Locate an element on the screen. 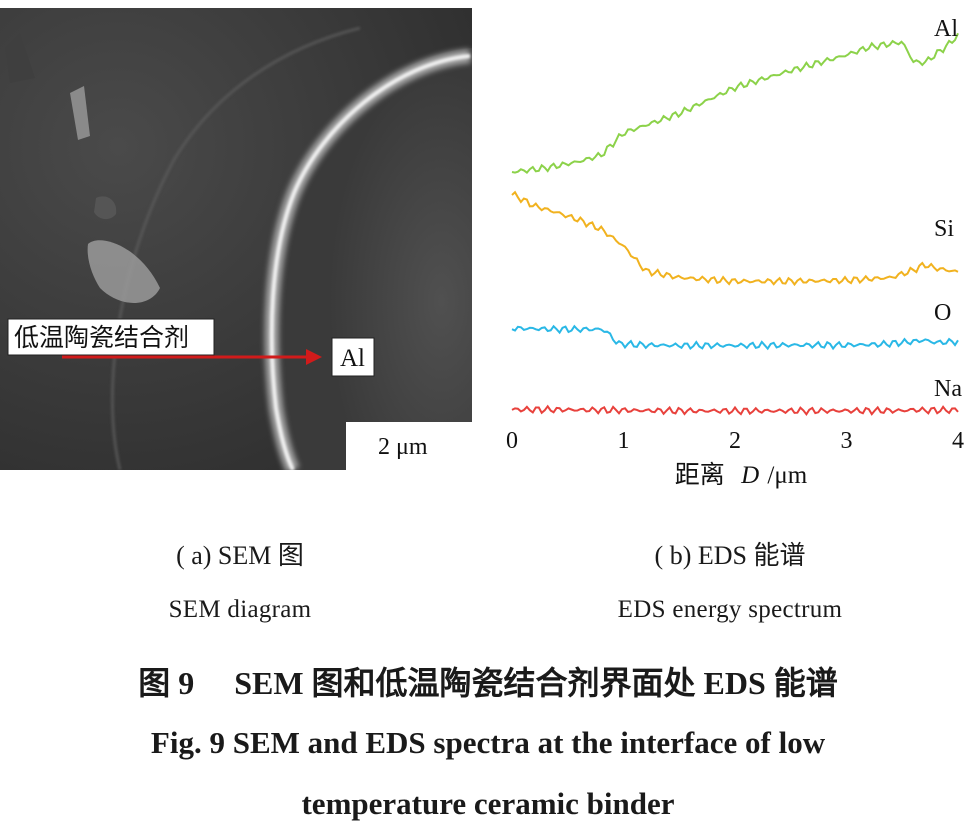  x-tick-label: 3 is located at coordinates (847, 441).